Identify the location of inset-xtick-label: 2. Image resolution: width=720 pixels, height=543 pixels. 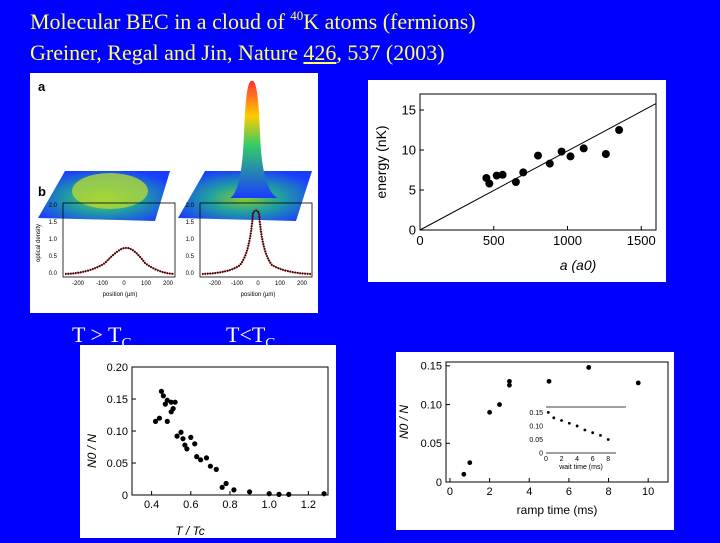
(562, 459).